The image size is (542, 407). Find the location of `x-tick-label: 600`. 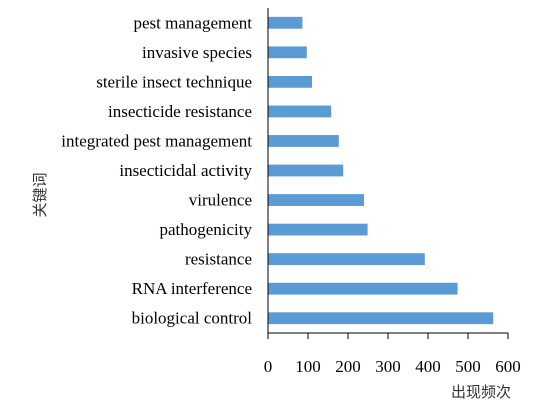

x-tick-label: 600 is located at coordinates (508, 366).